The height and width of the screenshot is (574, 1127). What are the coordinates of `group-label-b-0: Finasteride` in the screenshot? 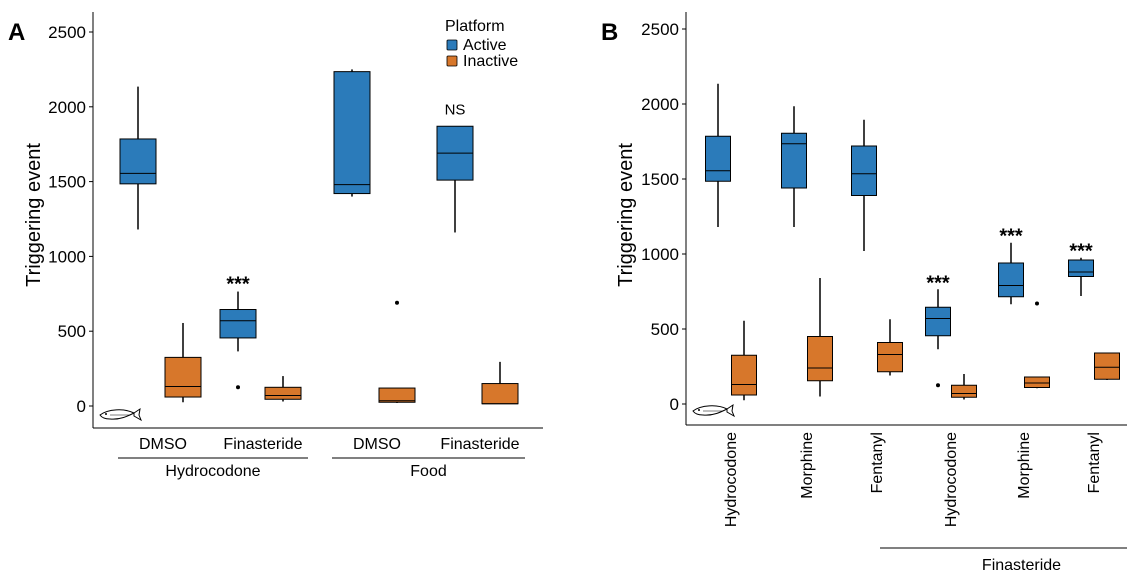 It's located at (1021, 565).